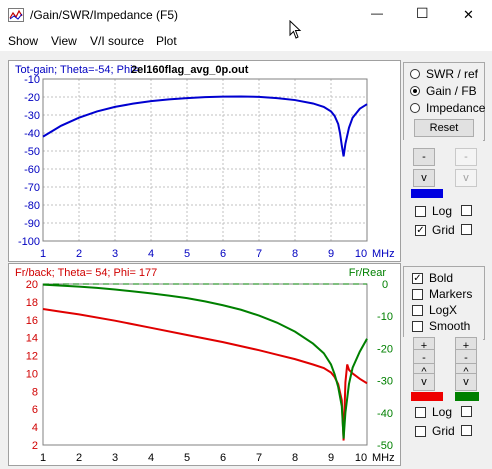 This screenshot has height=469, width=492. What do you see at coordinates (444, 128) in the screenshot?
I see `reset-button: Reset` at bounding box center [444, 128].